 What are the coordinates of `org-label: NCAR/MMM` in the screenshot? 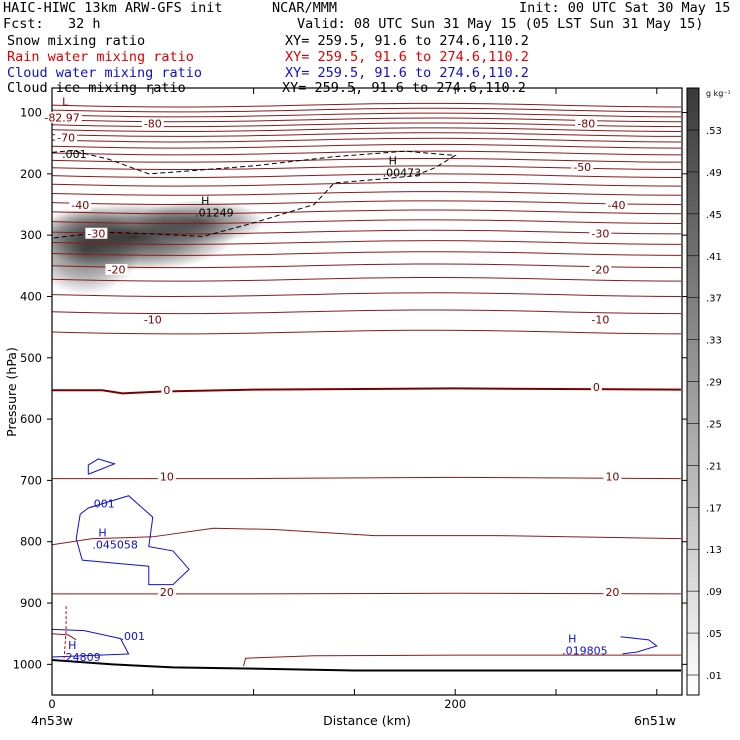 It's located at (305, 8).